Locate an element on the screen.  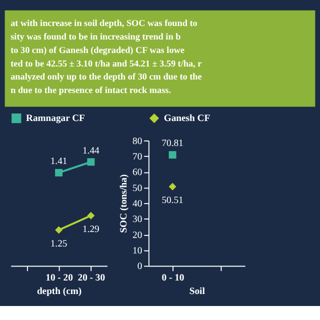
text: analyzed only up to the depth of 30 cm due to the is located at coordinates (106, 77).